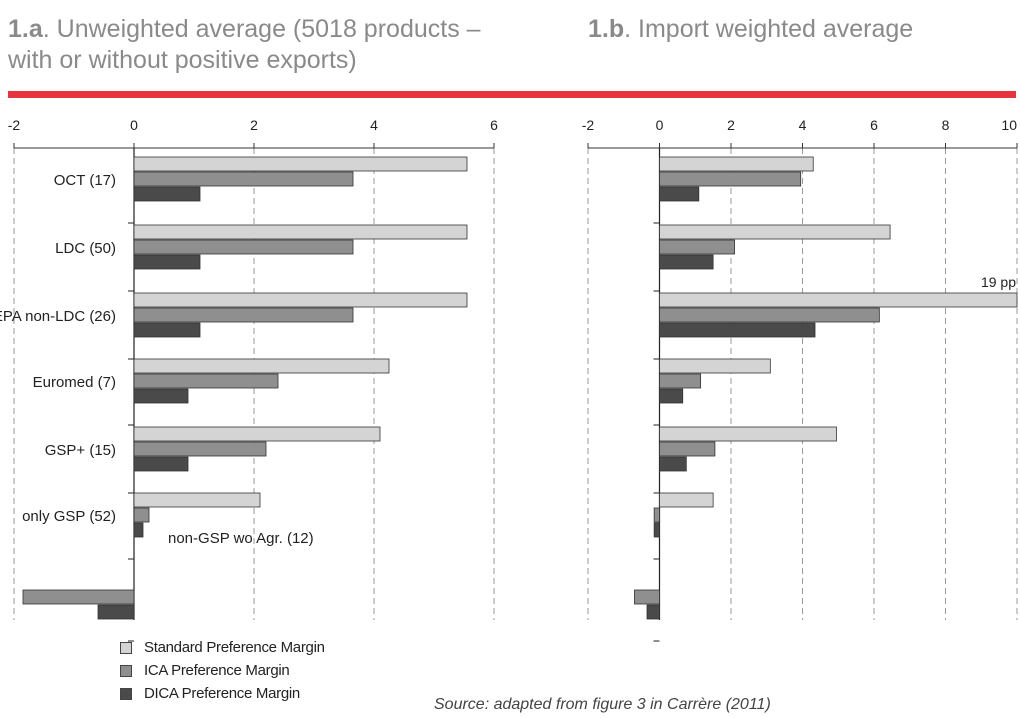 This screenshot has width=1020, height=718. Describe the element at coordinates (241, 538) in the screenshot. I see `category-label: non-GSP wo Agr. (12)` at that location.